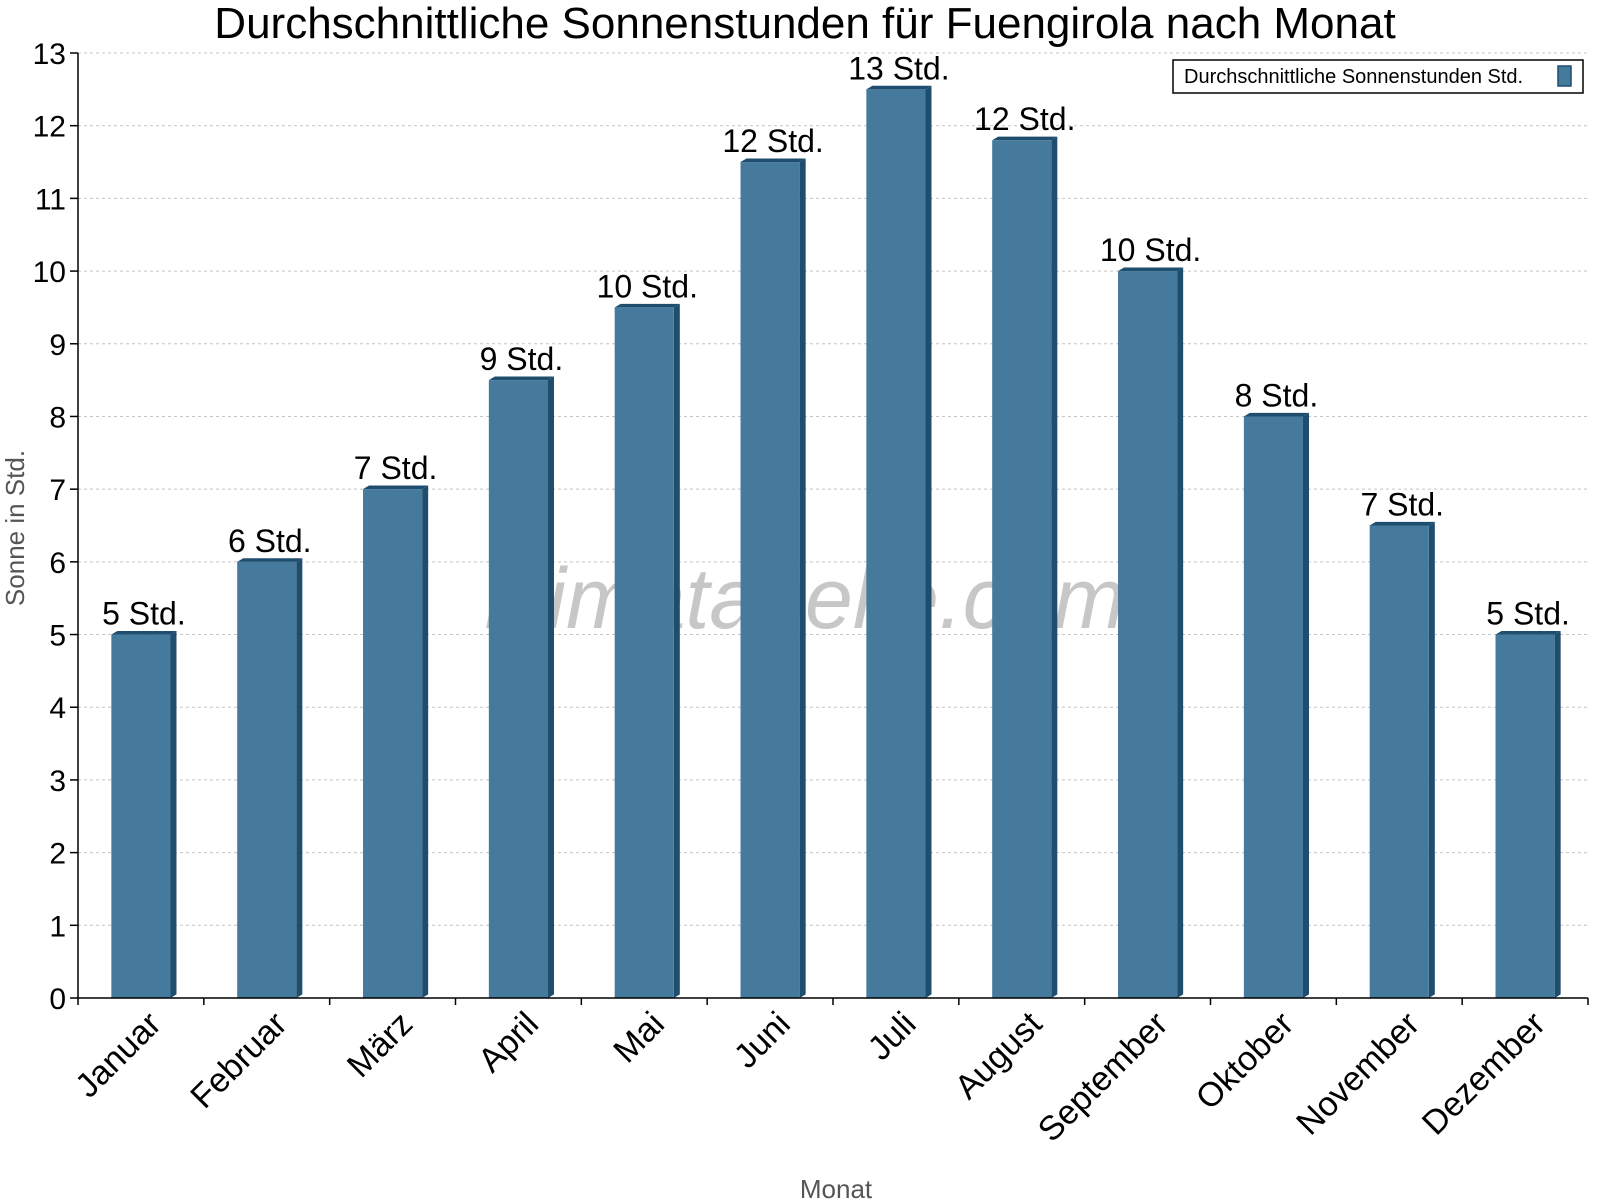 Image resolution: width=1600 pixels, height=1200 pixels. What do you see at coordinates (238, 1060) in the screenshot?
I see `x-tick-label: Februar` at bounding box center [238, 1060].